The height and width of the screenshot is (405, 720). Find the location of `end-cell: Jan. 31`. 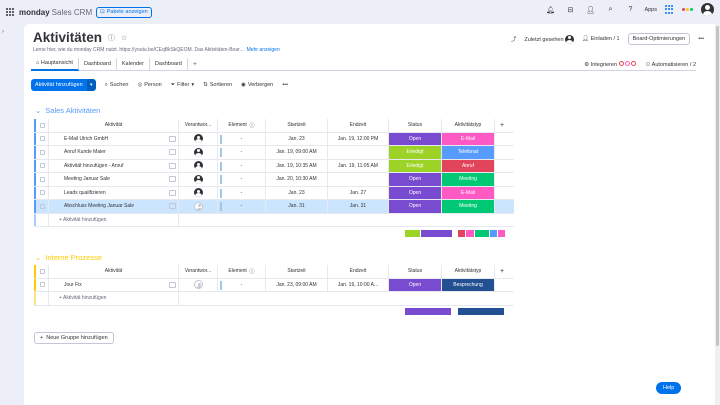

end-cell: Jan. 31 is located at coordinates (358, 206).